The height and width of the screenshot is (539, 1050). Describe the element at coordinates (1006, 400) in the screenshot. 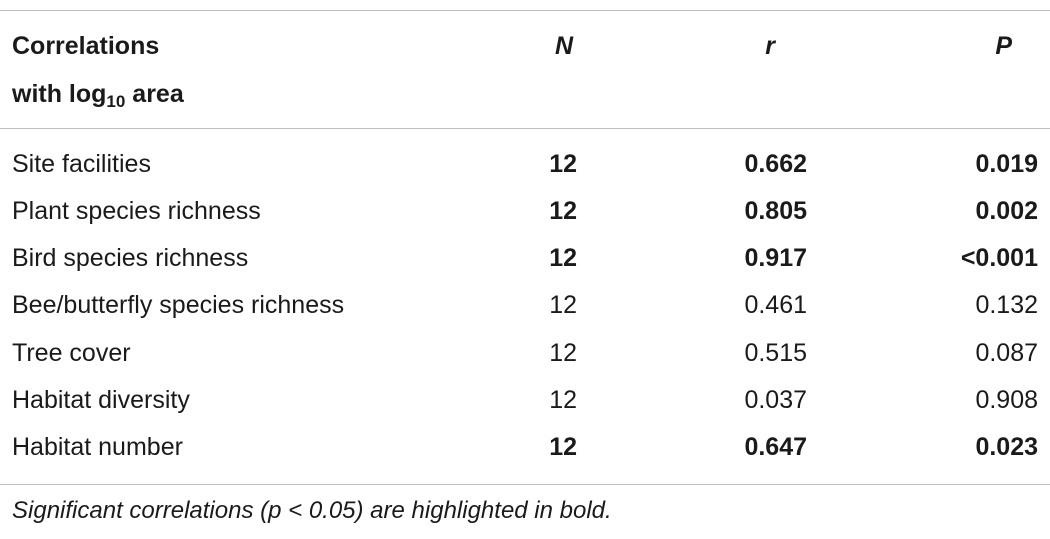

I see `row-p-value: 0.908` at that location.